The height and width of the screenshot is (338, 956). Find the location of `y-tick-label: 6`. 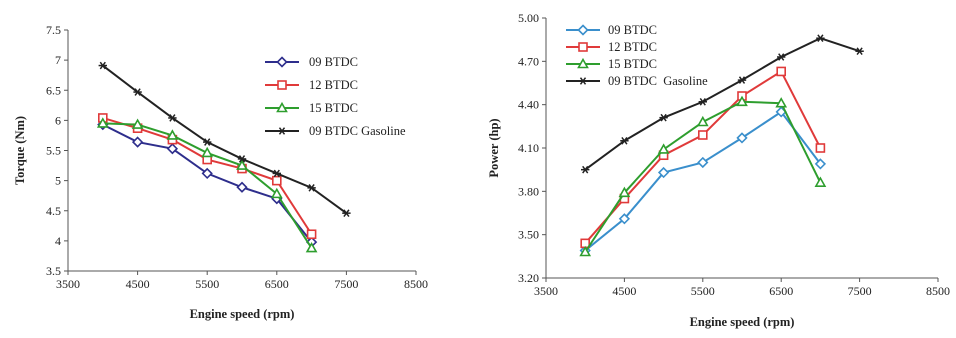

y-tick-label: 6 is located at coordinates (58, 120).